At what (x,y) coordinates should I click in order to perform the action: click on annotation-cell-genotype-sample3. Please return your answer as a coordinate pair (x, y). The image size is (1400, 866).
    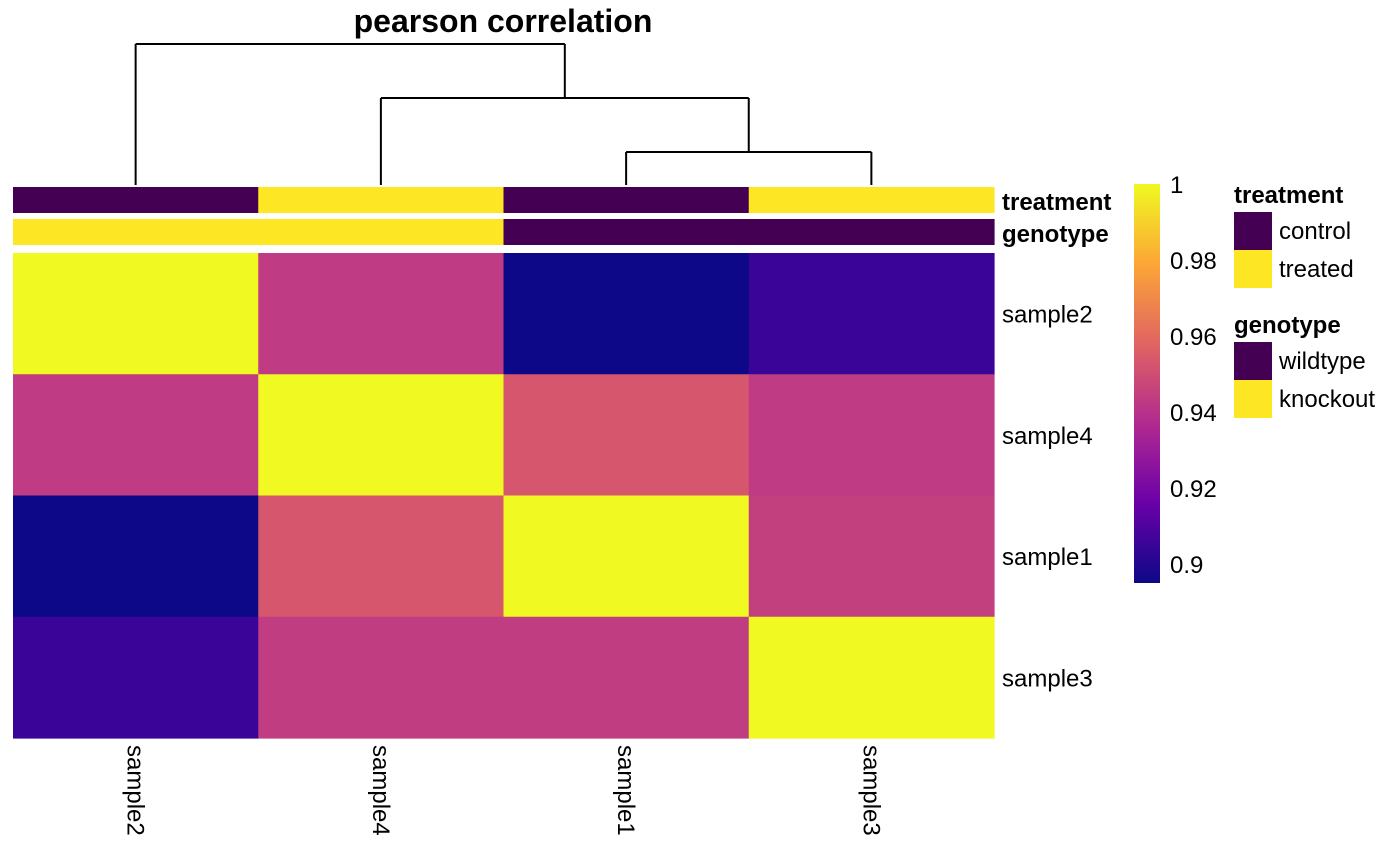
    Looking at the image, I should click on (871, 232).